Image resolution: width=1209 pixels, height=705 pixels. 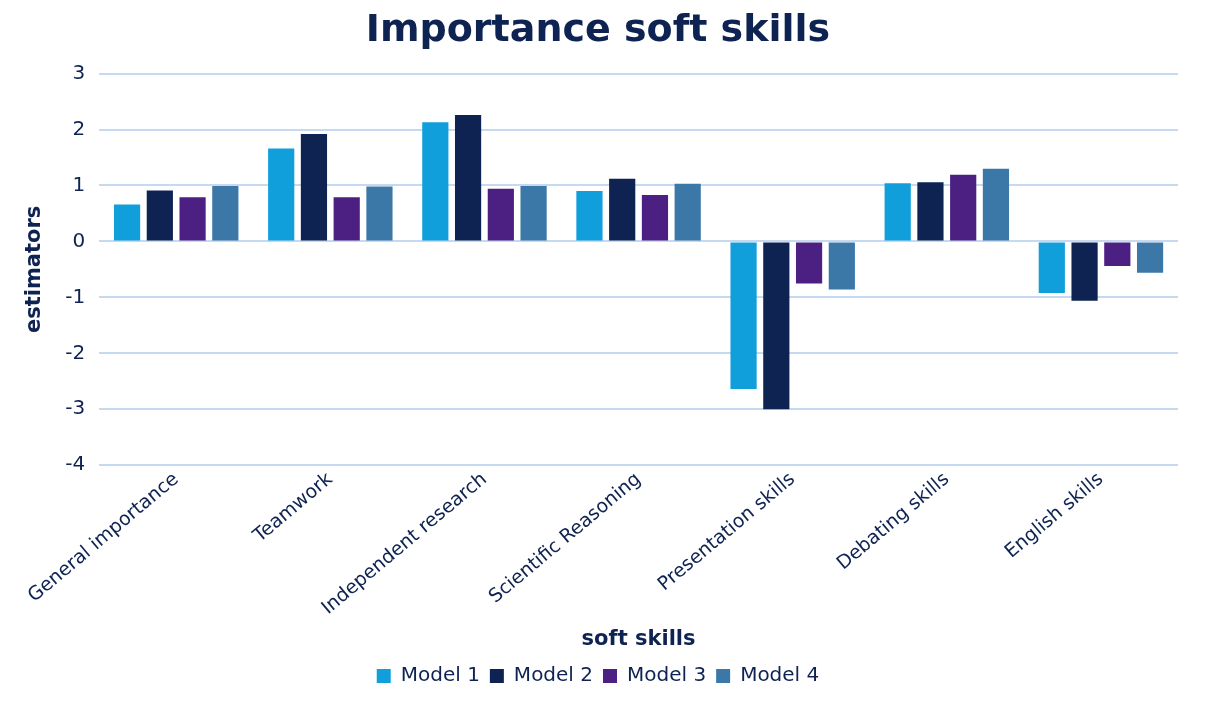 What do you see at coordinates (33, 269) in the screenshot?
I see `y-axis-title: estimators` at bounding box center [33, 269].